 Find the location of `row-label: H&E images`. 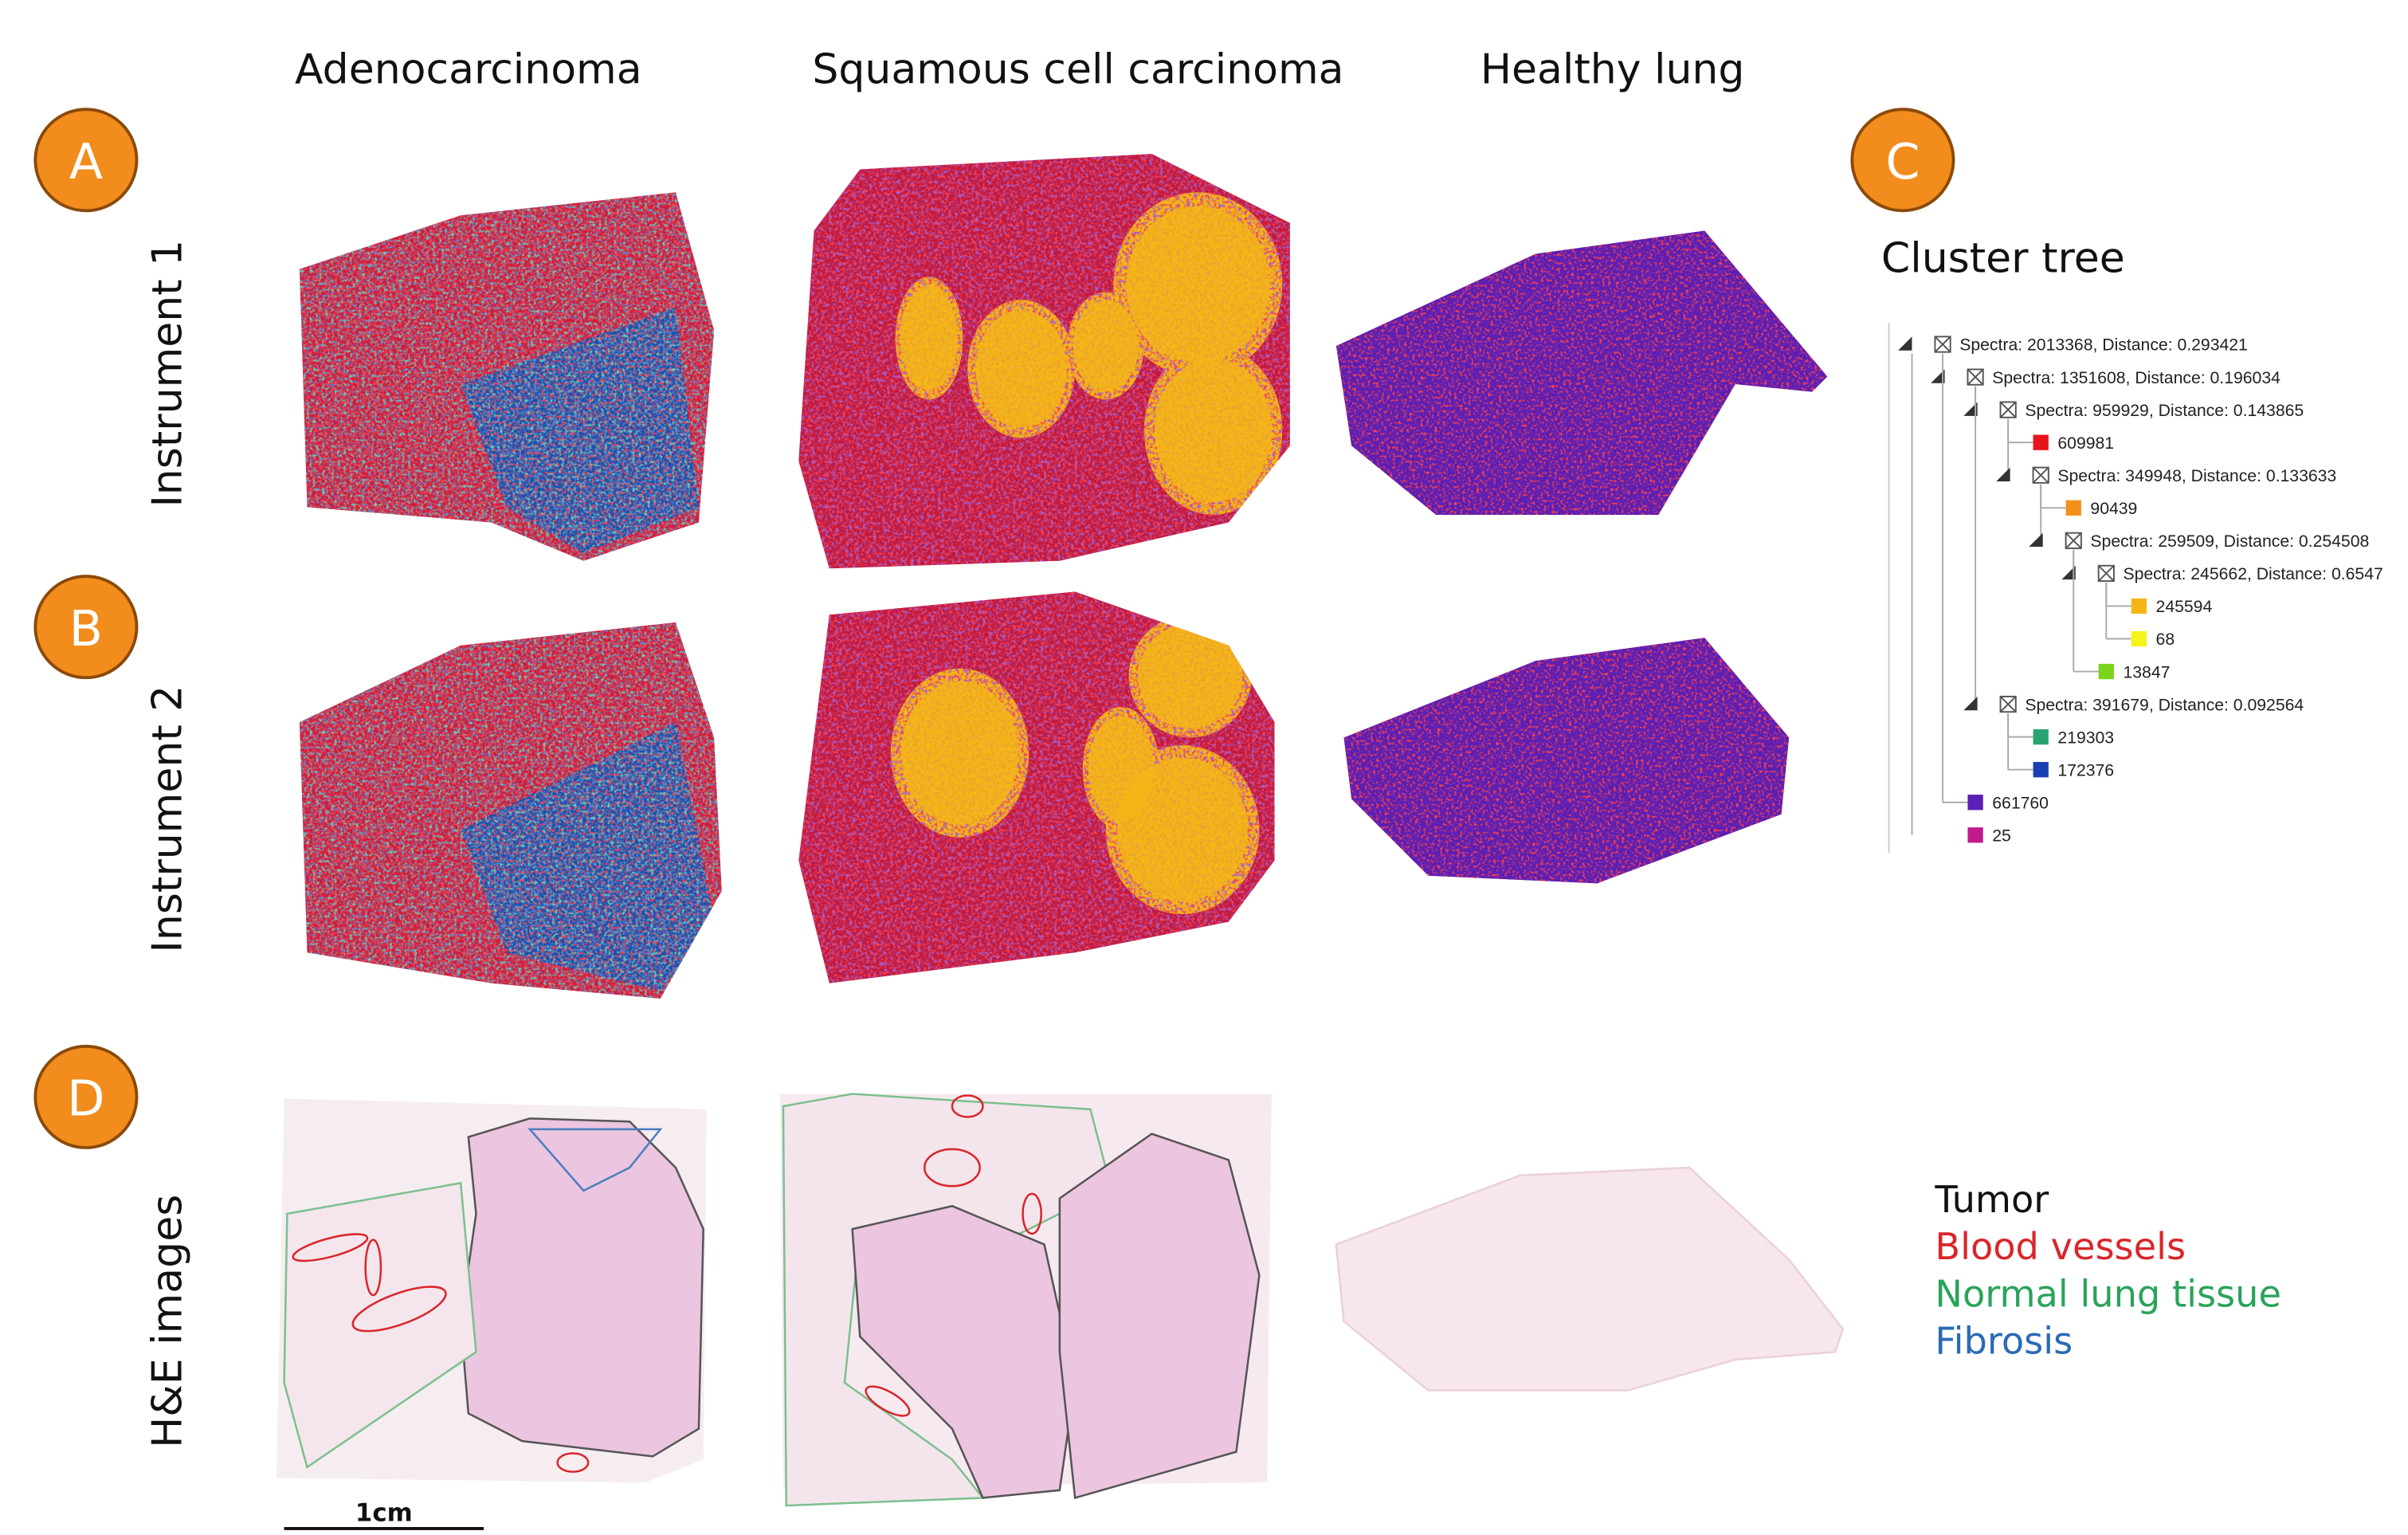

row-label: H&E images is located at coordinates (167, 1321).